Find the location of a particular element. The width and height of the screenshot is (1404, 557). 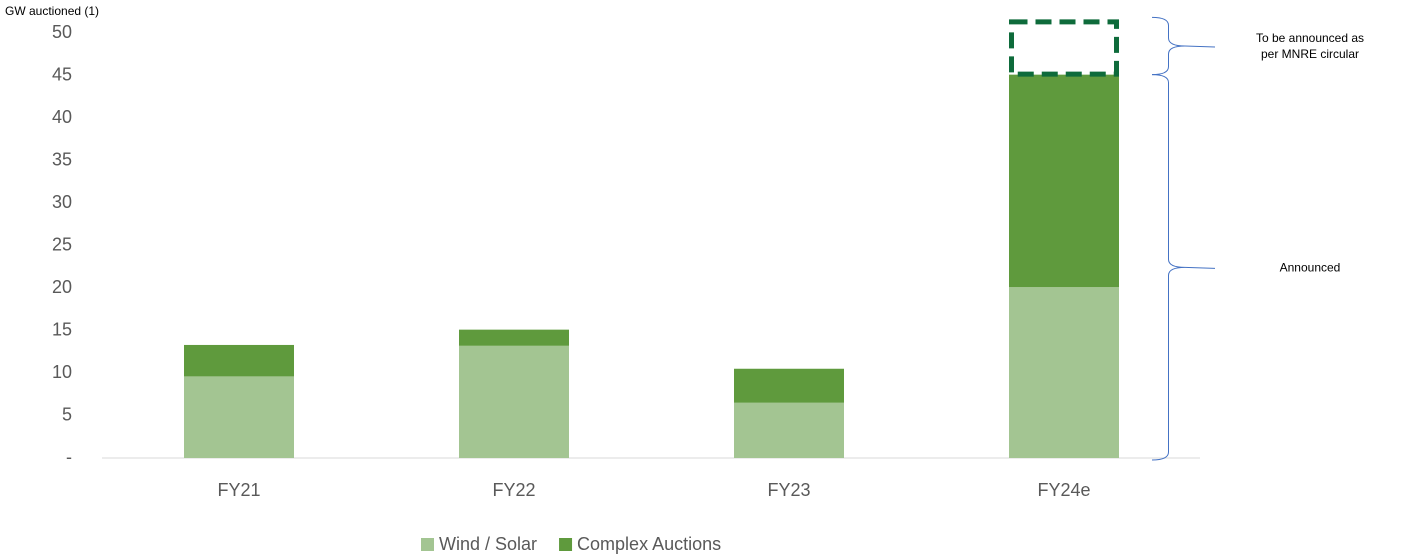

annotation: To be announced as is located at coordinates (1310, 38).